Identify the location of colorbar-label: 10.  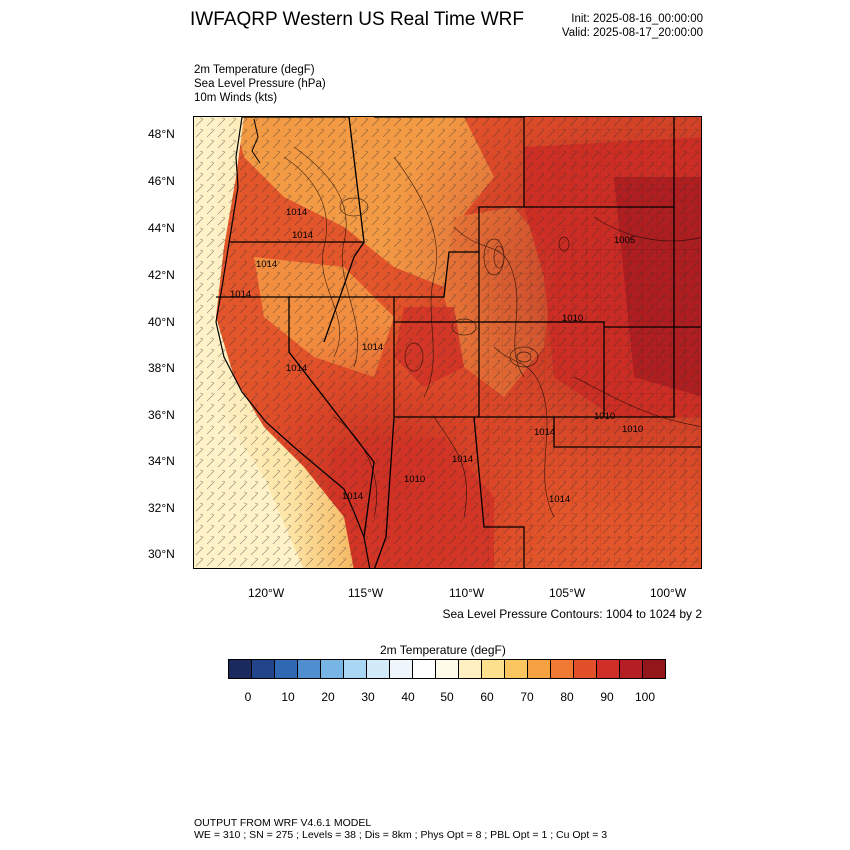
(288, 697).